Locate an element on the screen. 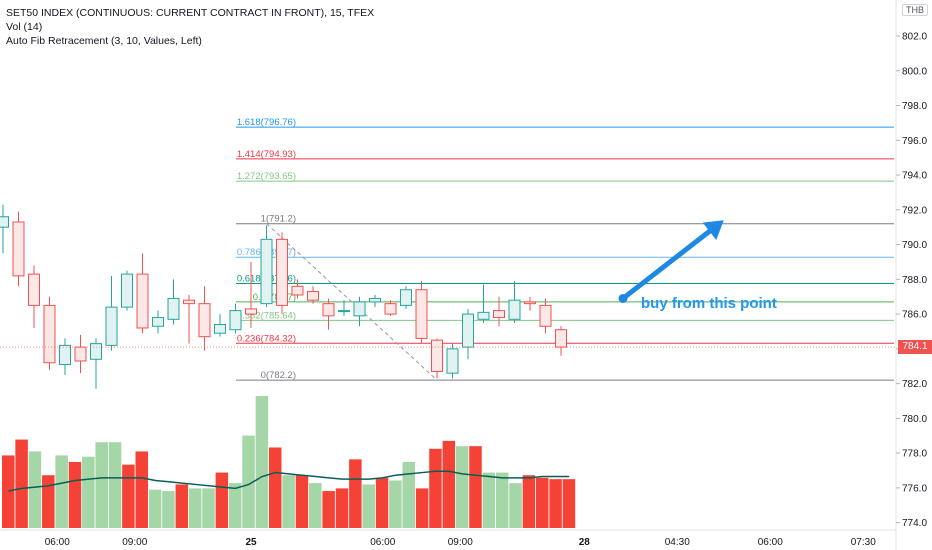 The height and width of the screenshot is (550, 932). price-tick-label: 796.0 is located at coordinates (914, 141).